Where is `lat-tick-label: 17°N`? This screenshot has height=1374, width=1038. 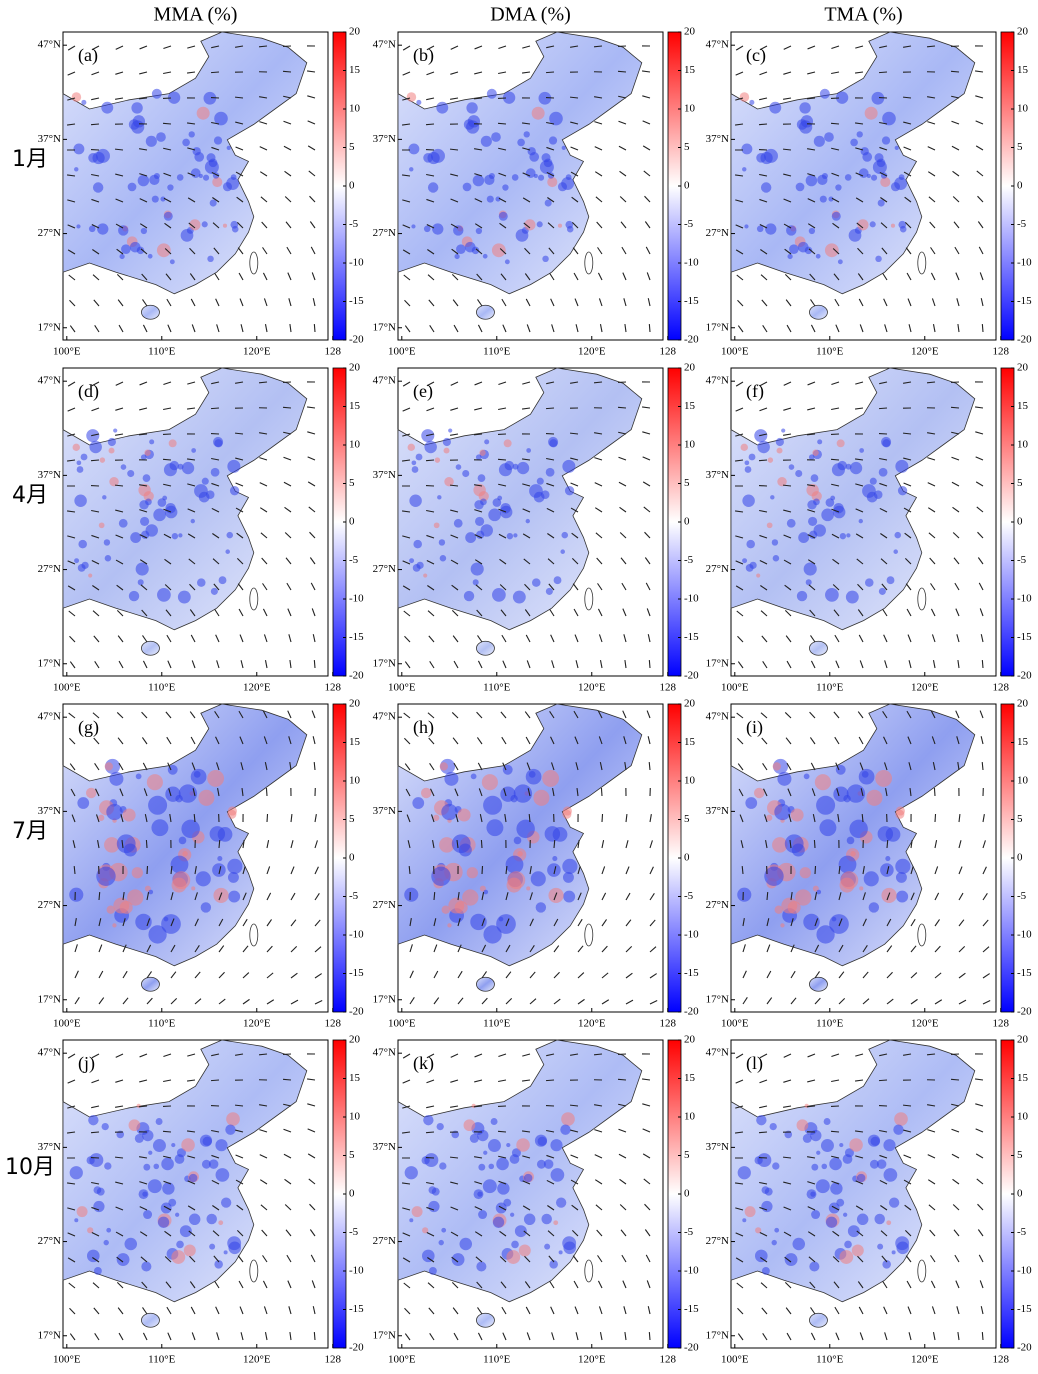
lat-tick-label: 17°N is located at coordinates (384, 999).